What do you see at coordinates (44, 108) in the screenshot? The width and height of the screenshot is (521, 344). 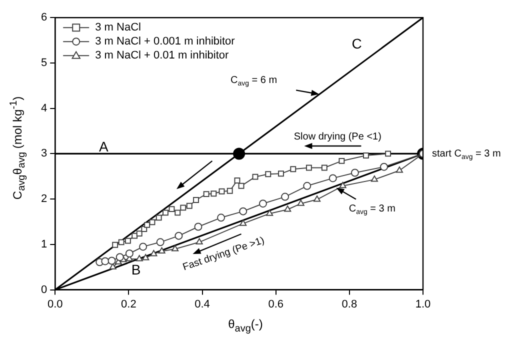 I see `y-tick-label: 4` at bounding box center [44, 108].